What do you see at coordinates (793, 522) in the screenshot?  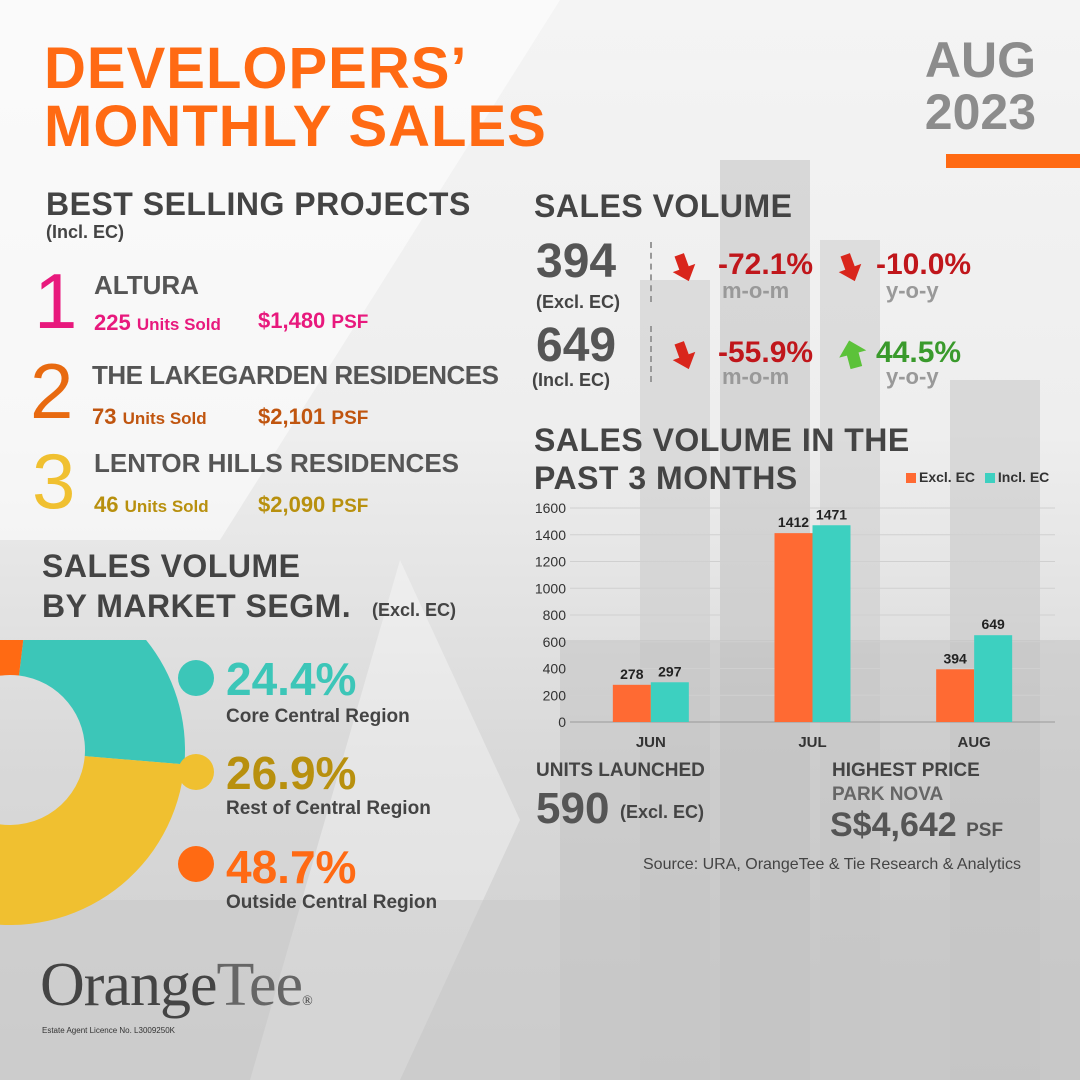 I see `bar-value-label: 1412` at bounding box center [793, 522].